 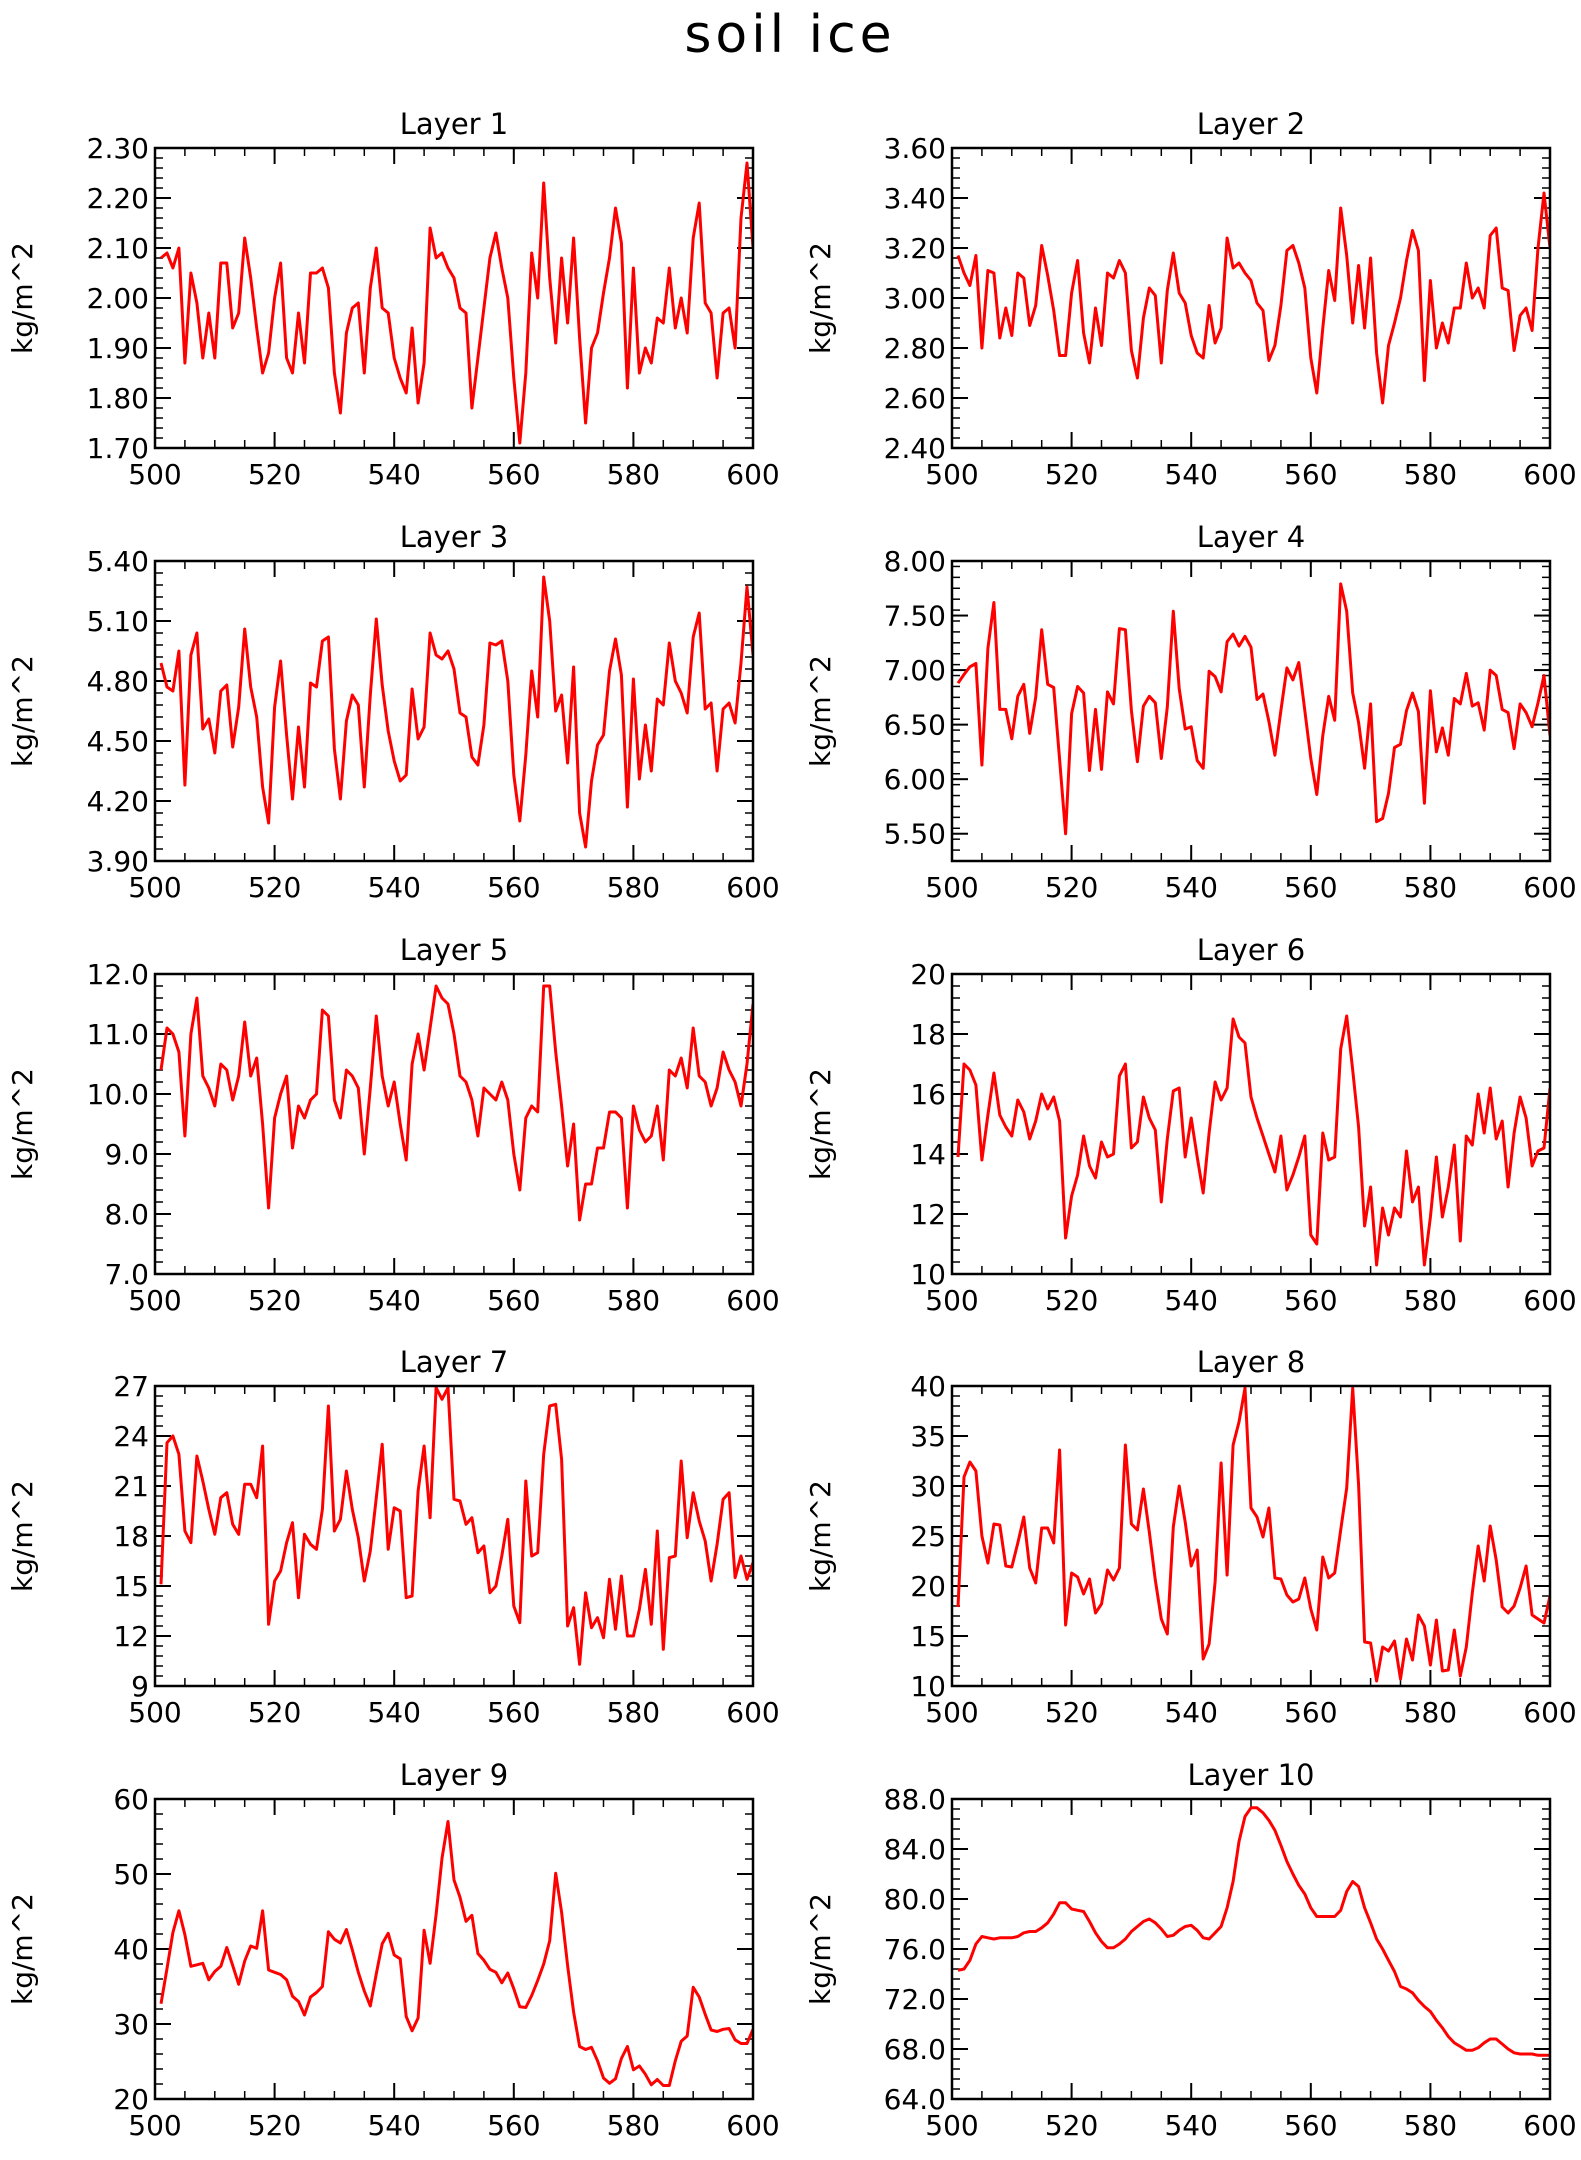 What do you see at coordinates (915, 248) in the screenshot?
I see `y-tick-label: 3.20` at bounding box center [915, 248].